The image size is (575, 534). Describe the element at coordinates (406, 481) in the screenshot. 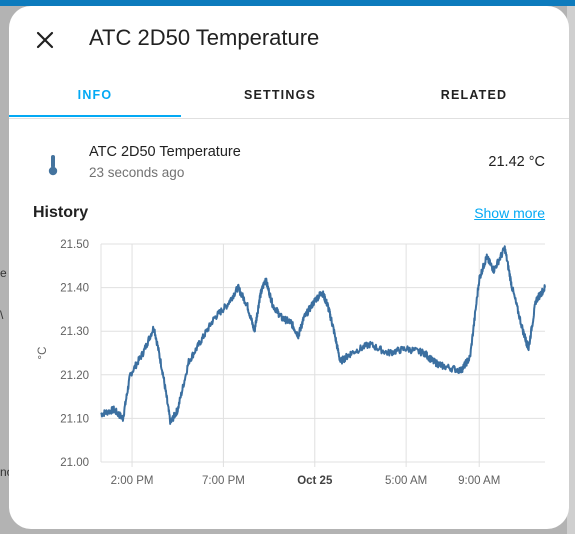

I see `x-tick-label: 5:00 AM` at that location.